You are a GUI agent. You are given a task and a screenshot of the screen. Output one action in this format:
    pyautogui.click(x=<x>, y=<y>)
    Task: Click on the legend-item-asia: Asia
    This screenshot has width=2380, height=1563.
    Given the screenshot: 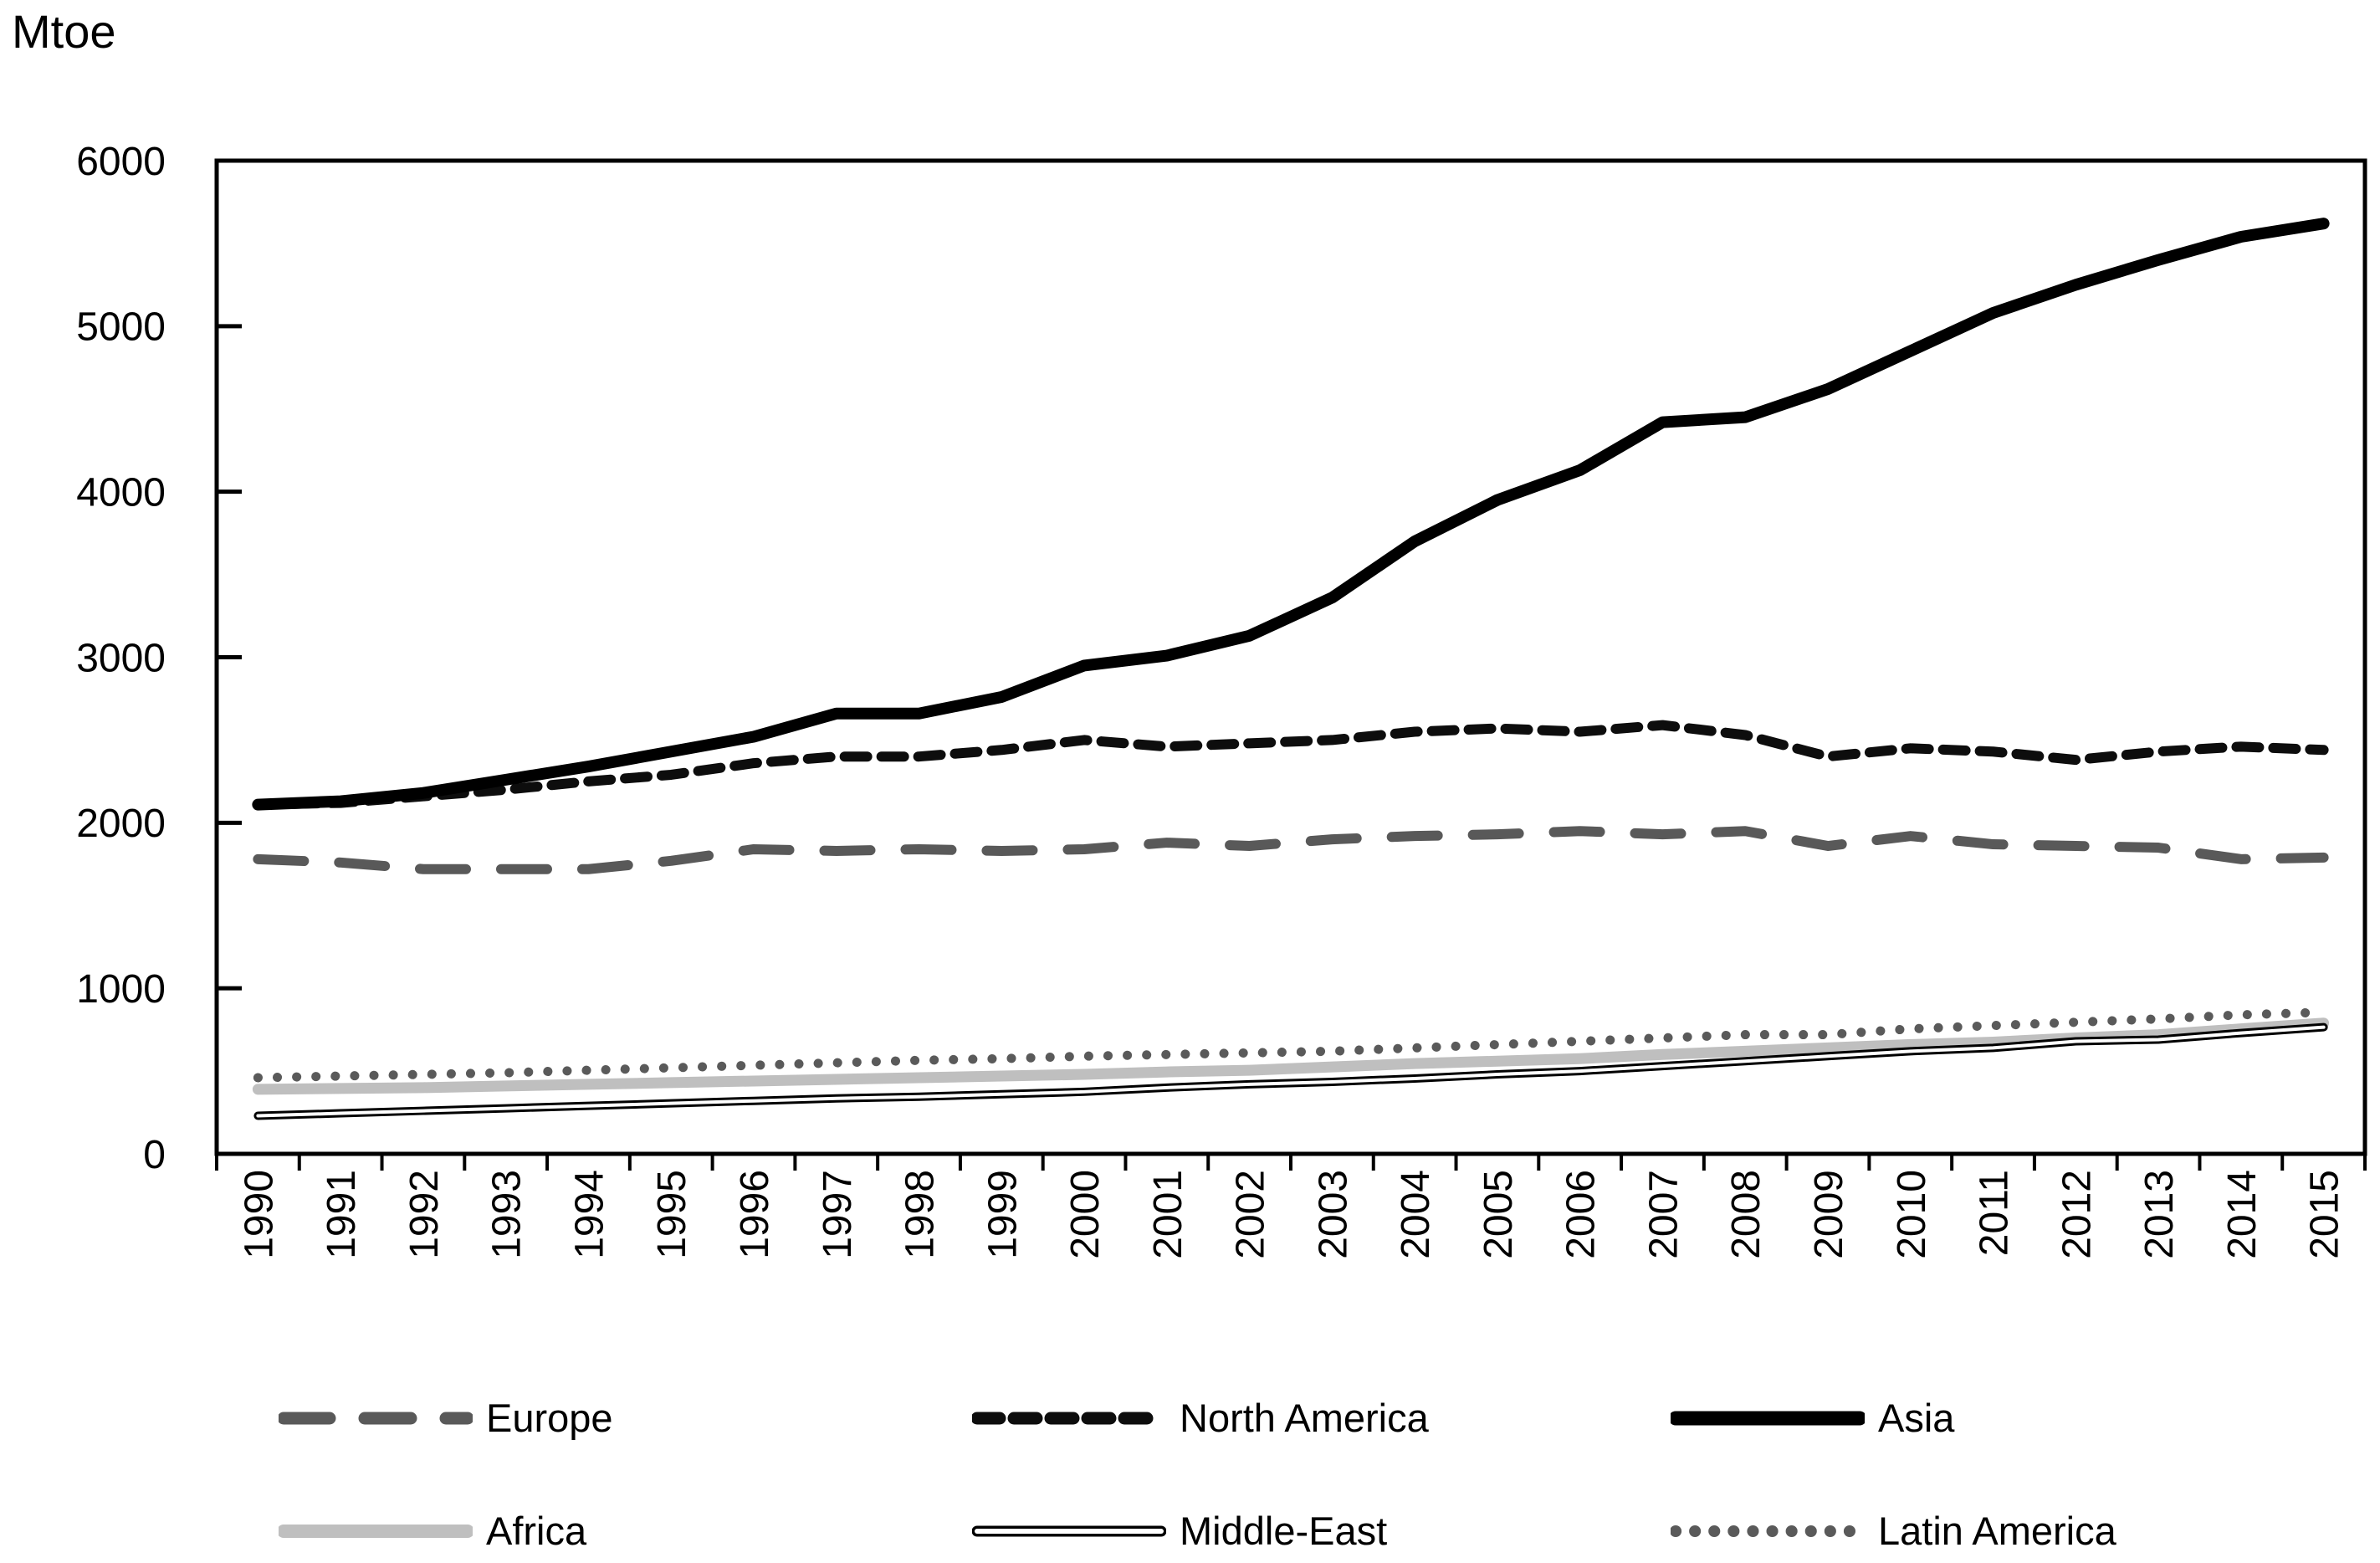 What is the action you would take?
    pyautogui.click(x=1812, y=1419)
    